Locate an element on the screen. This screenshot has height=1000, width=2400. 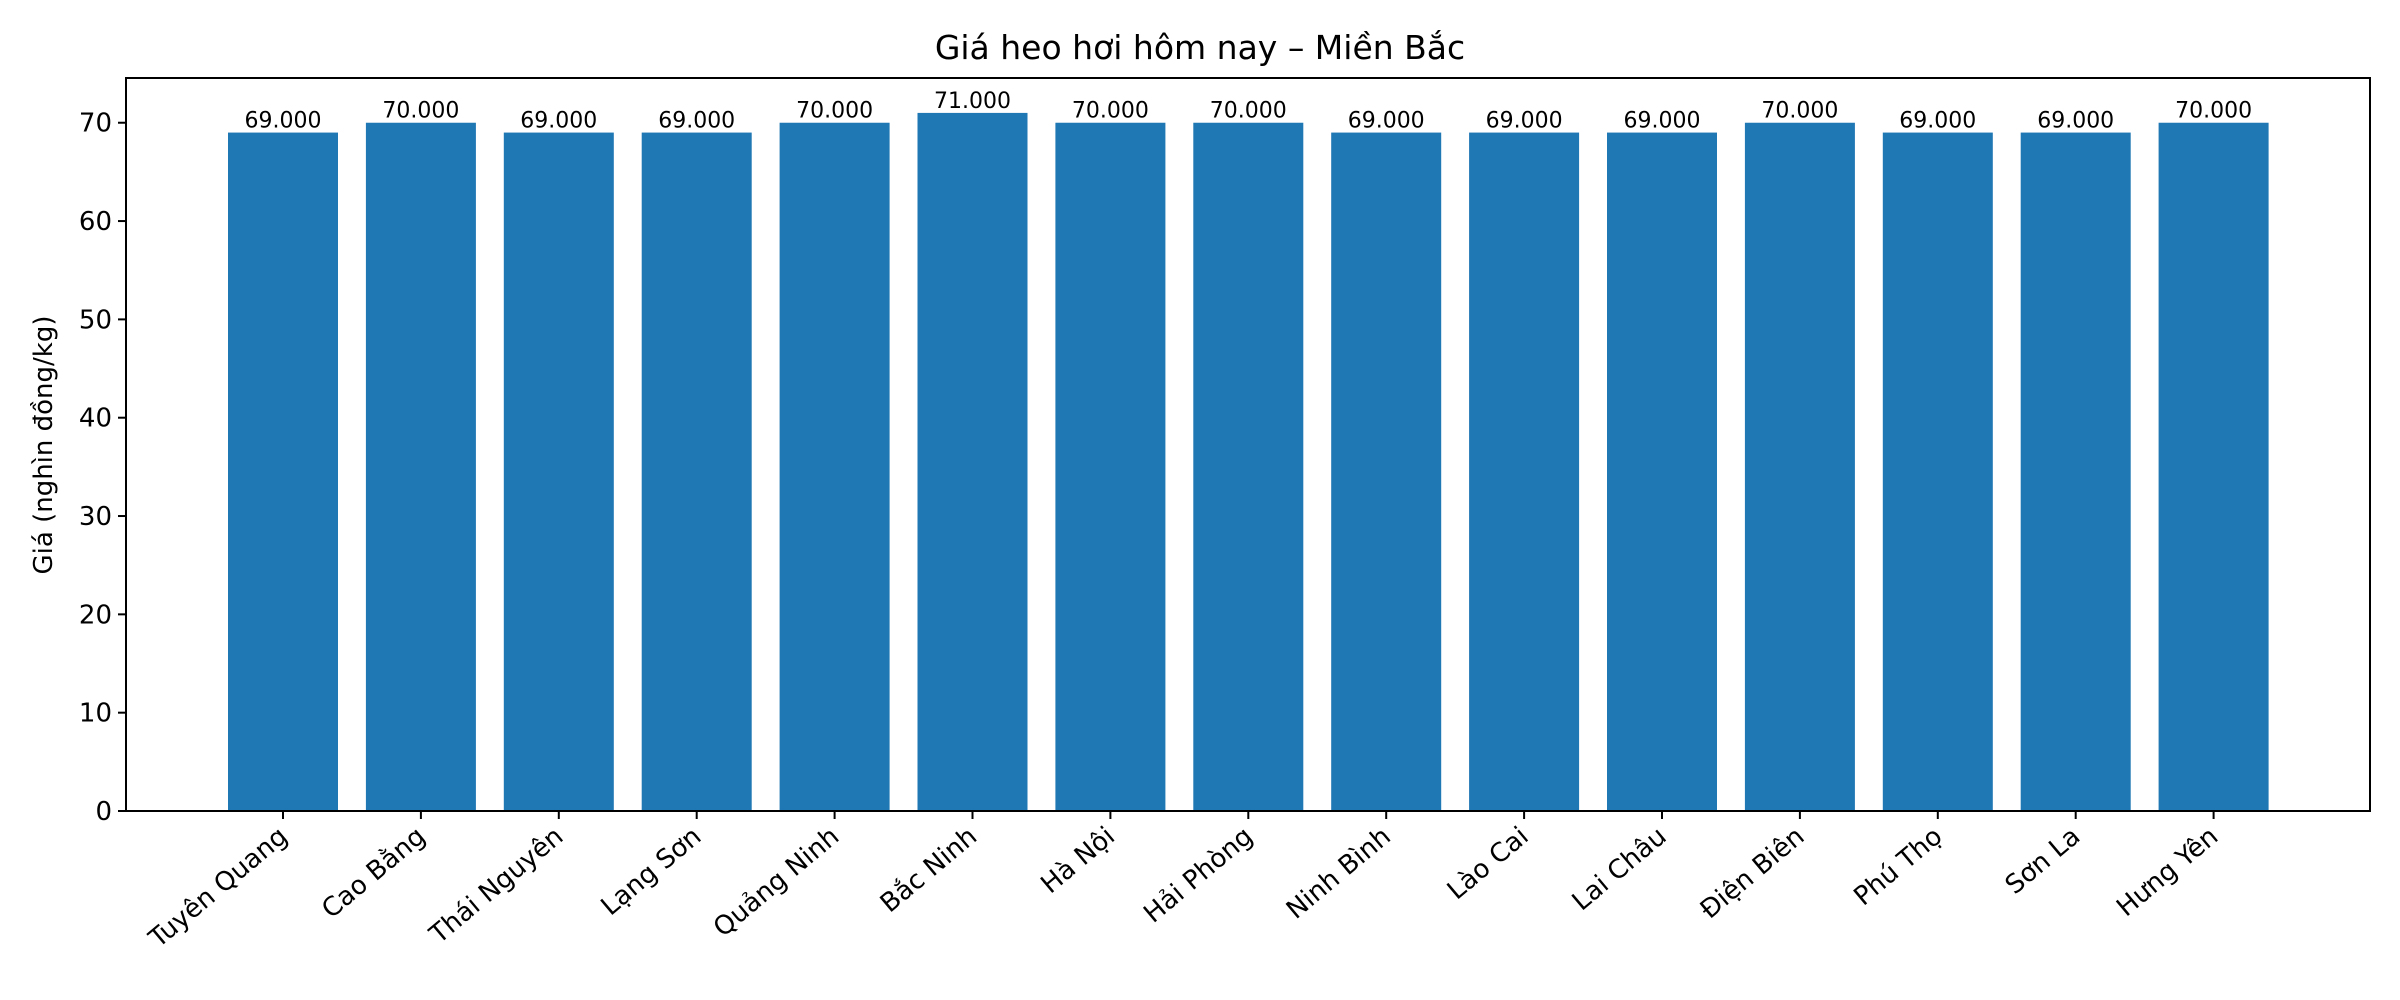
x-tick-label: Bắc Ninh is located at coordinates (928, 870).